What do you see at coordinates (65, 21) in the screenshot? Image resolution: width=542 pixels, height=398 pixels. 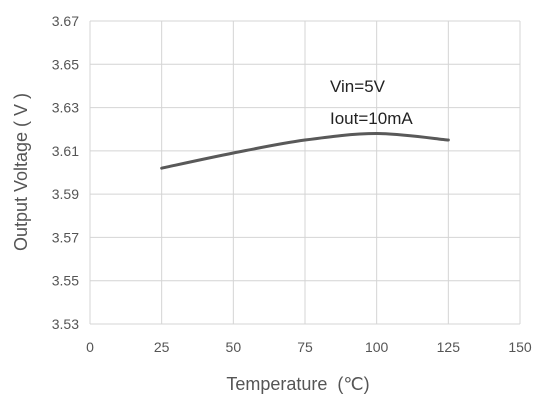 I see `y-tick-label: 3.67` at bounding box center [65, 21].